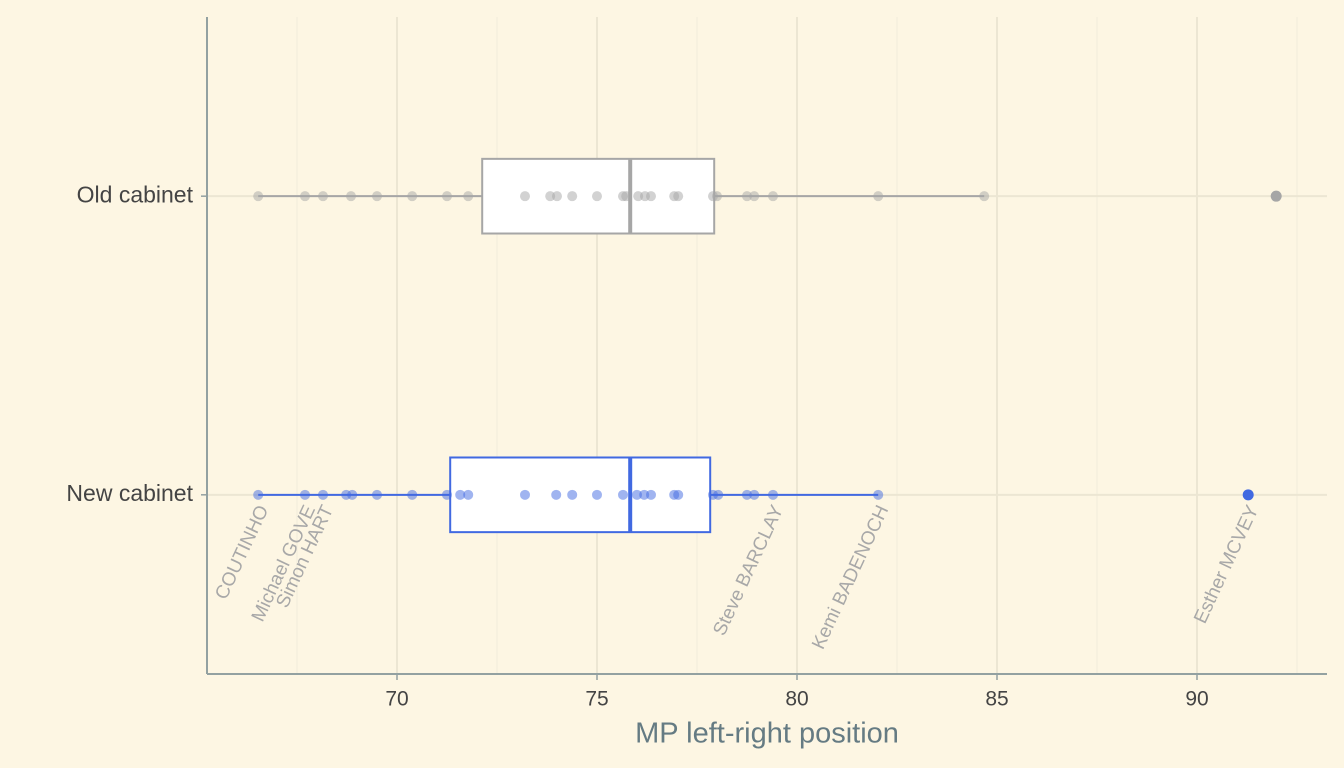 The height and width of the screenshot is (768, 1344). What do you see at coordinates (135, 194) in the screenshot?
I see `y-tick-label: Old cabinet` at bounding box center [135, 194].